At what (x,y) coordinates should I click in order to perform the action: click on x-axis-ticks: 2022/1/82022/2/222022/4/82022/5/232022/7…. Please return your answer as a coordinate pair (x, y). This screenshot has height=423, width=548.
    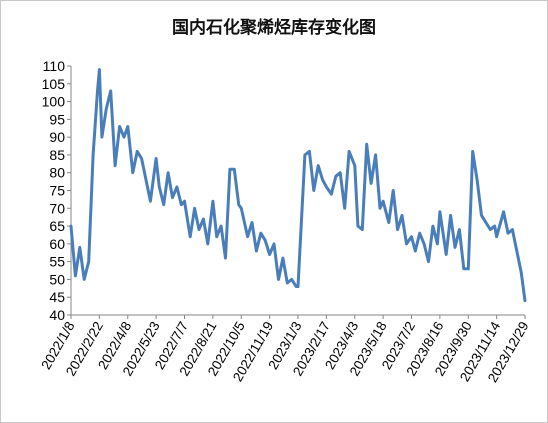
    Looking at the image, I should click on (285, 350).